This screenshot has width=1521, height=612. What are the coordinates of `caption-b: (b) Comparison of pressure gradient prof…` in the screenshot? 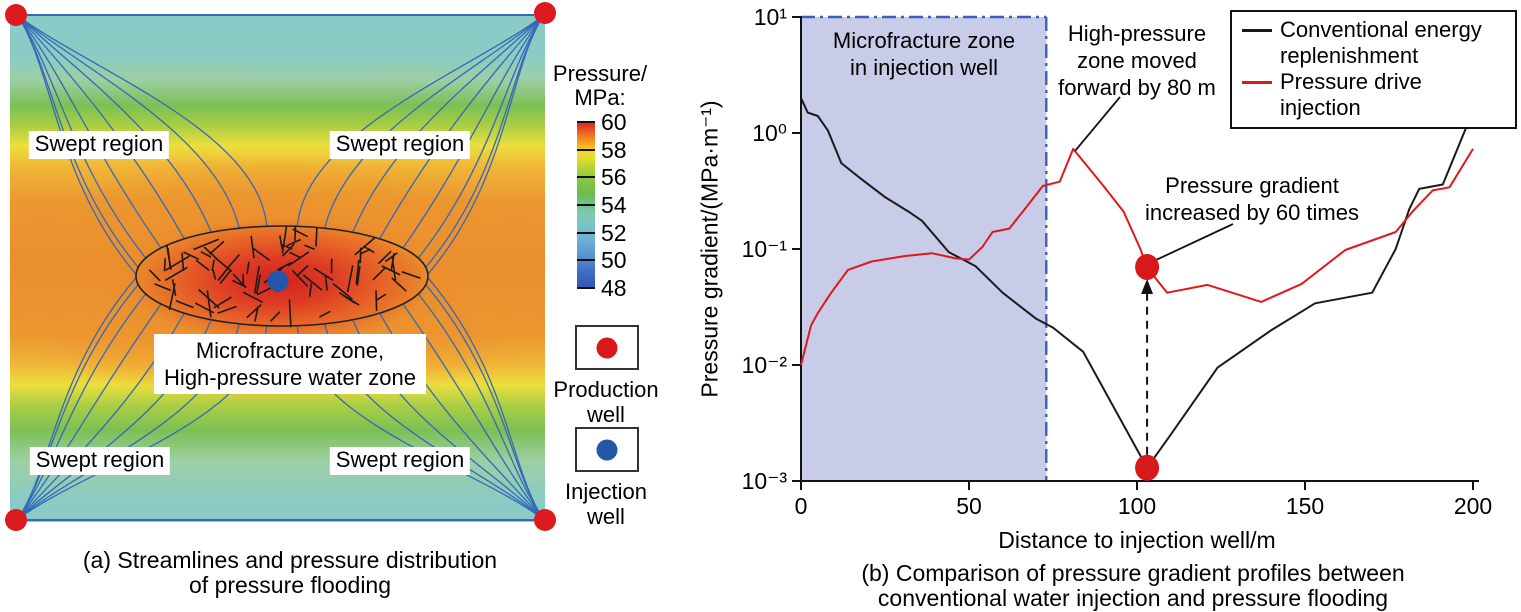 It's located at (1133, 585).